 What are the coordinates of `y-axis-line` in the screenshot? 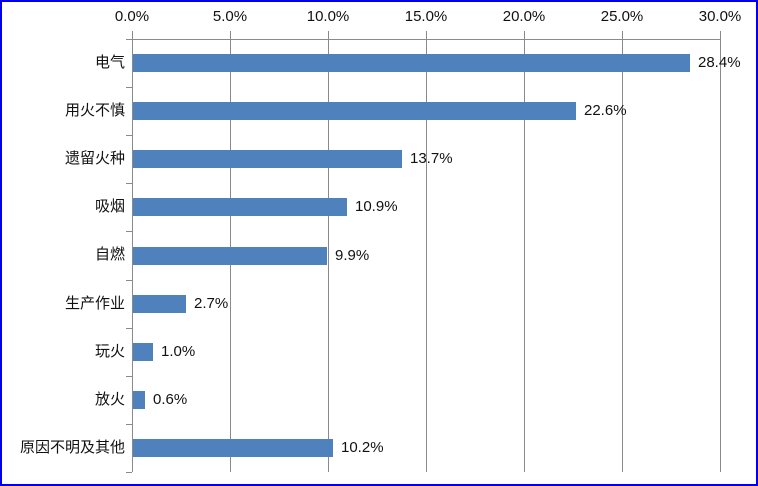 It's located at (132, 251).